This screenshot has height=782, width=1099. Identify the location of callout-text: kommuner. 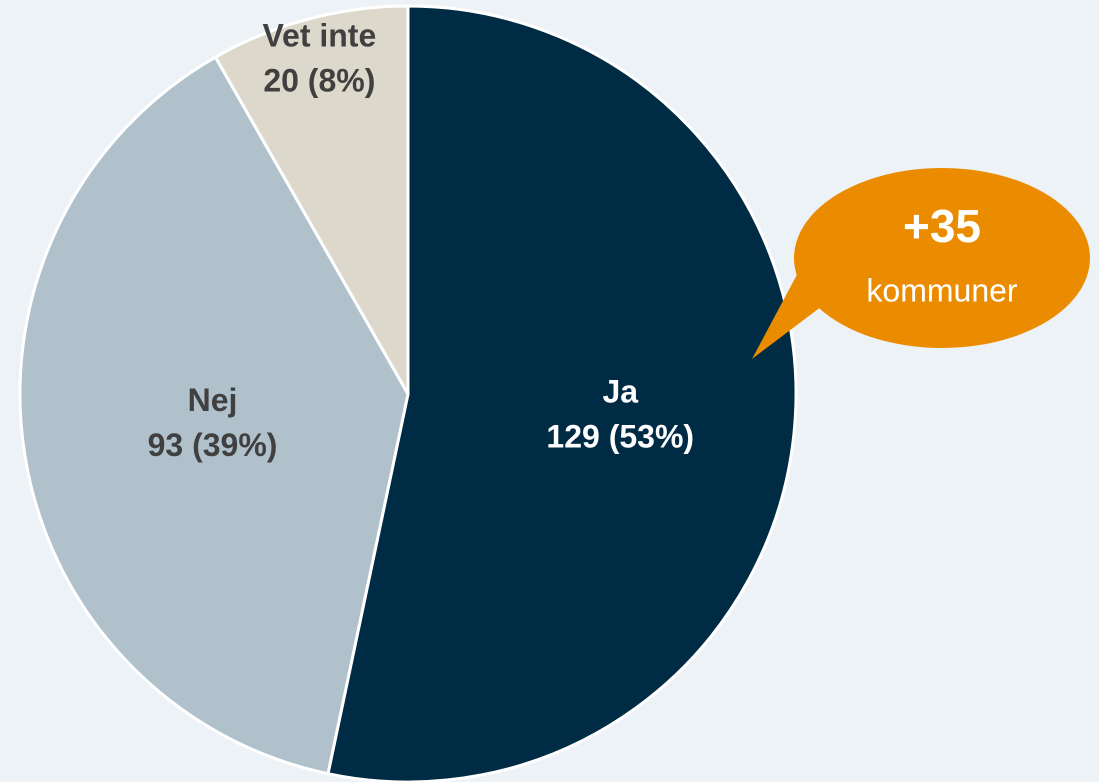
(942, 290).